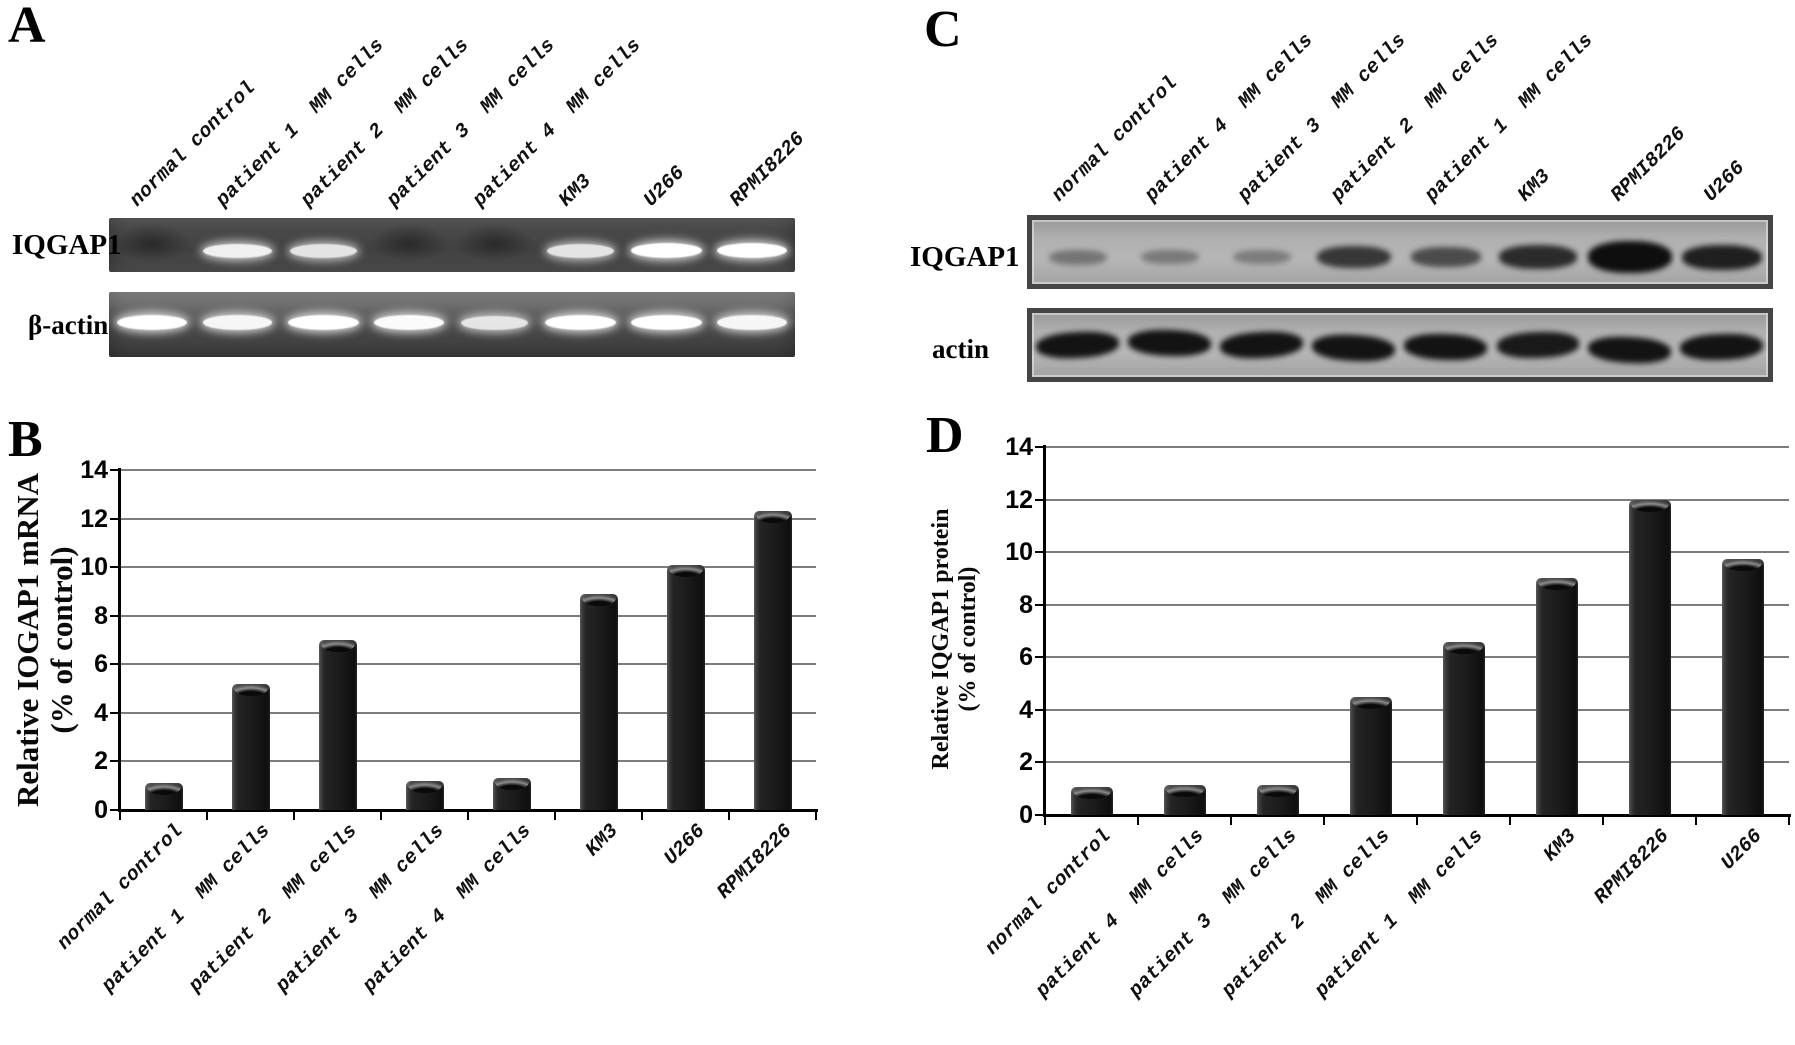  Describe the element at coordinates (27, 640) in the screenshot. I see `chart-b-y-axis-title-line1: Relative IOGAP1 mRNA` at that location.